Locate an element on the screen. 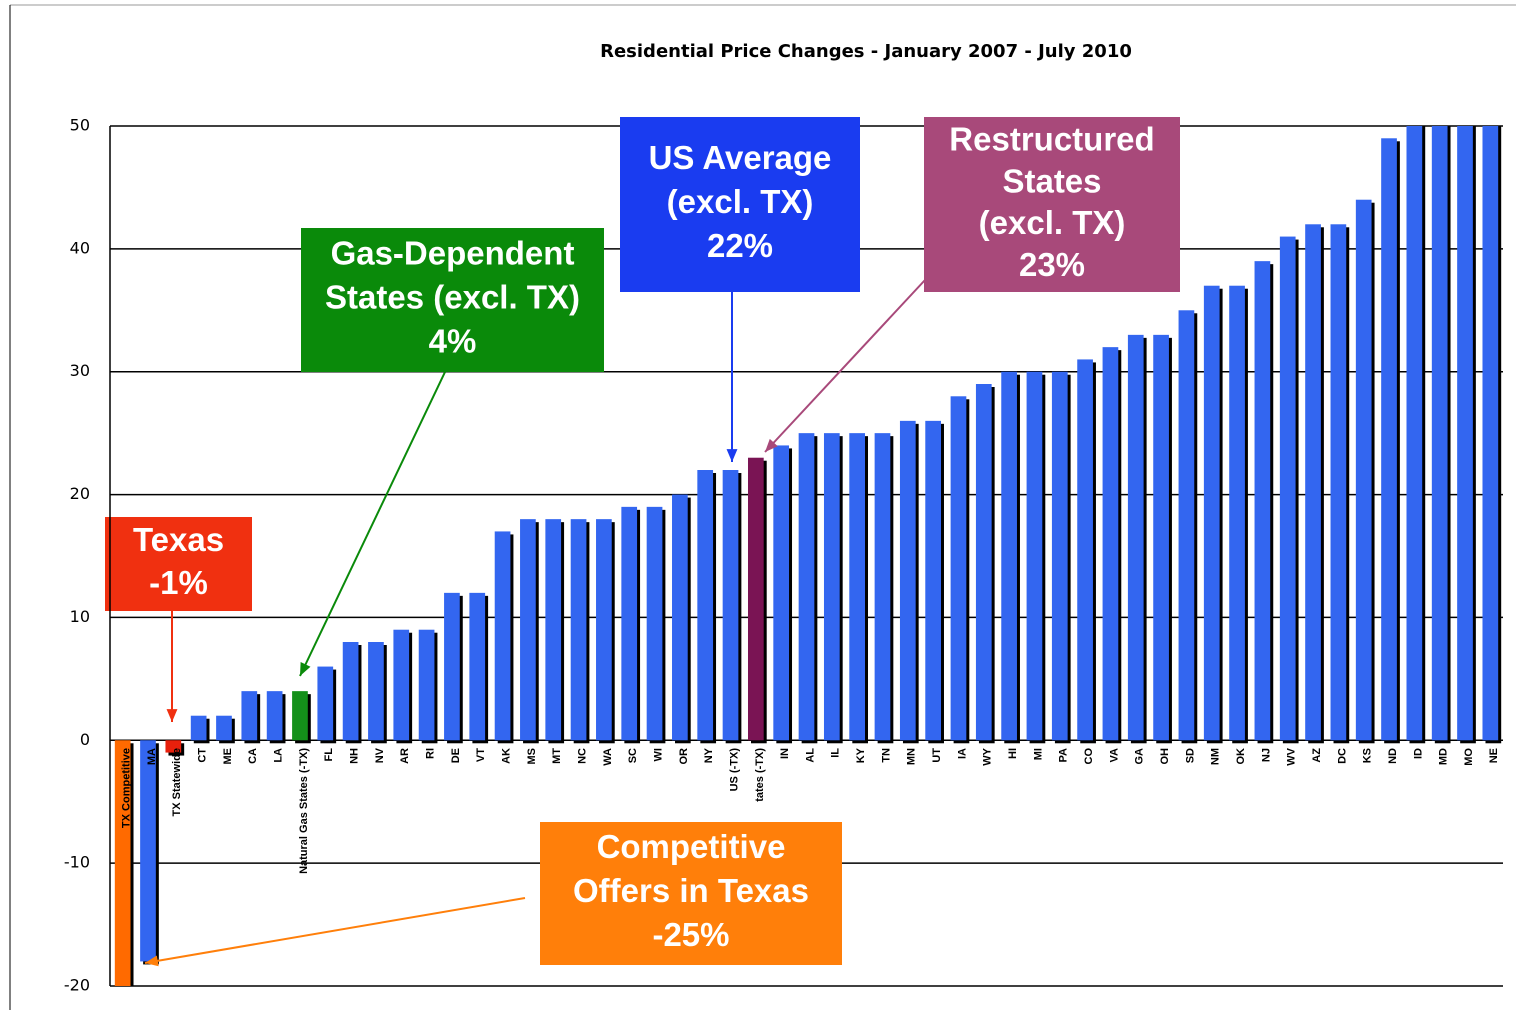 The image size is (1516, 1010). annotation-text: Texas is located at coordinates (178, 539).